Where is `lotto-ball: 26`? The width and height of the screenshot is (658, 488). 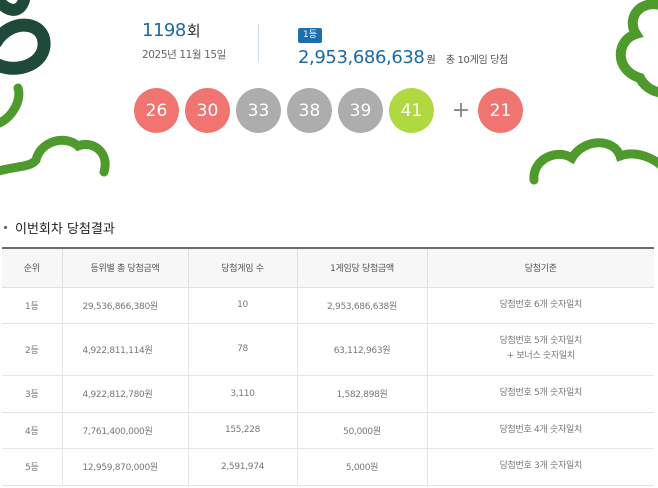
lotto-ball: 26 is located at coordinates (156, 110).